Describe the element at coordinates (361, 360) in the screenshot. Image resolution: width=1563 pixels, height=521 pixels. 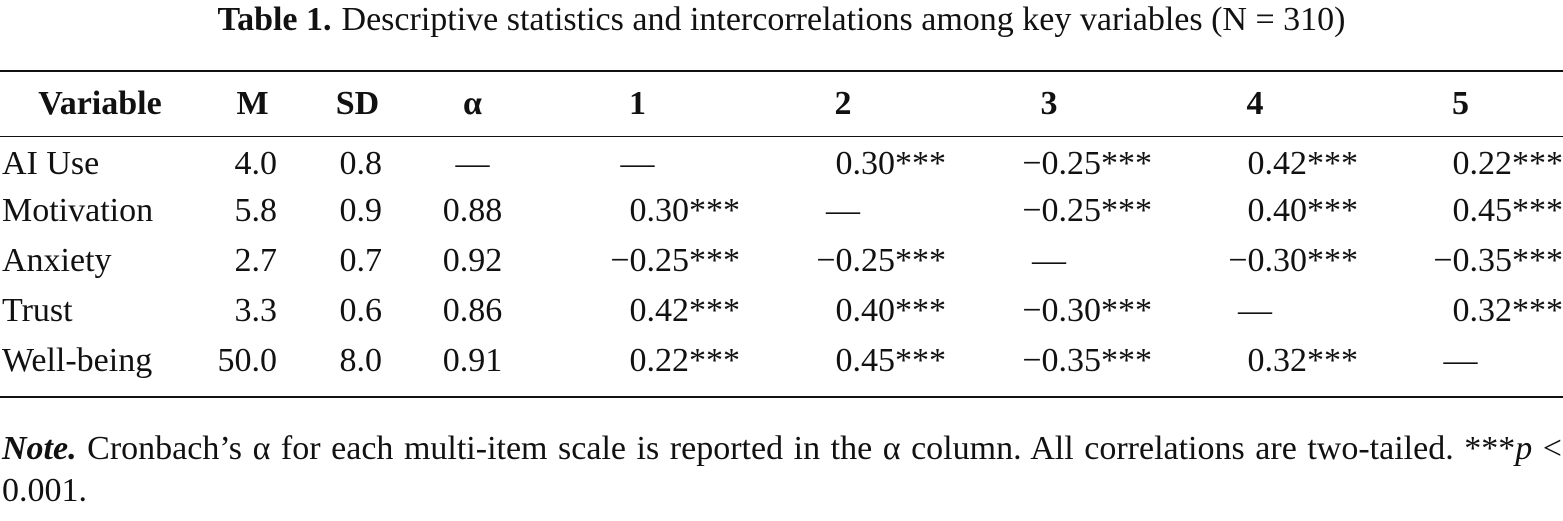
I see `sd-cell: 8.0` at that location.